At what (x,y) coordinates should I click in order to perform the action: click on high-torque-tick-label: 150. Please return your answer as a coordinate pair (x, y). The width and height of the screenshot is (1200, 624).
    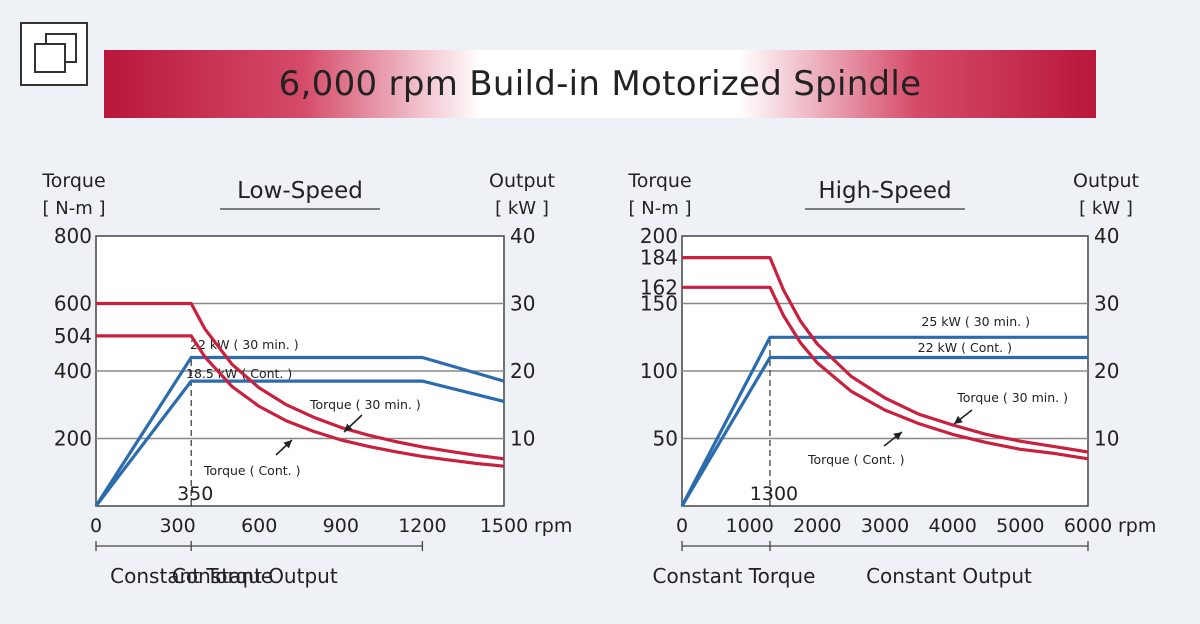
    Looking at the image, I should click on (659, 304).